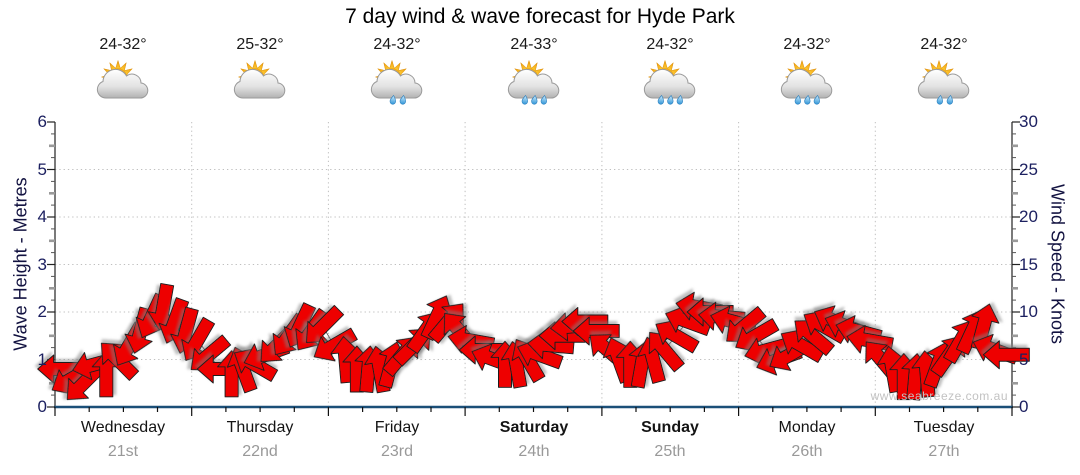 This screenshot has width=1080, height=475. Describe the element at coordinates (123, 427) in the screenshot. I see `day-name-label: Wednesday` at that location.